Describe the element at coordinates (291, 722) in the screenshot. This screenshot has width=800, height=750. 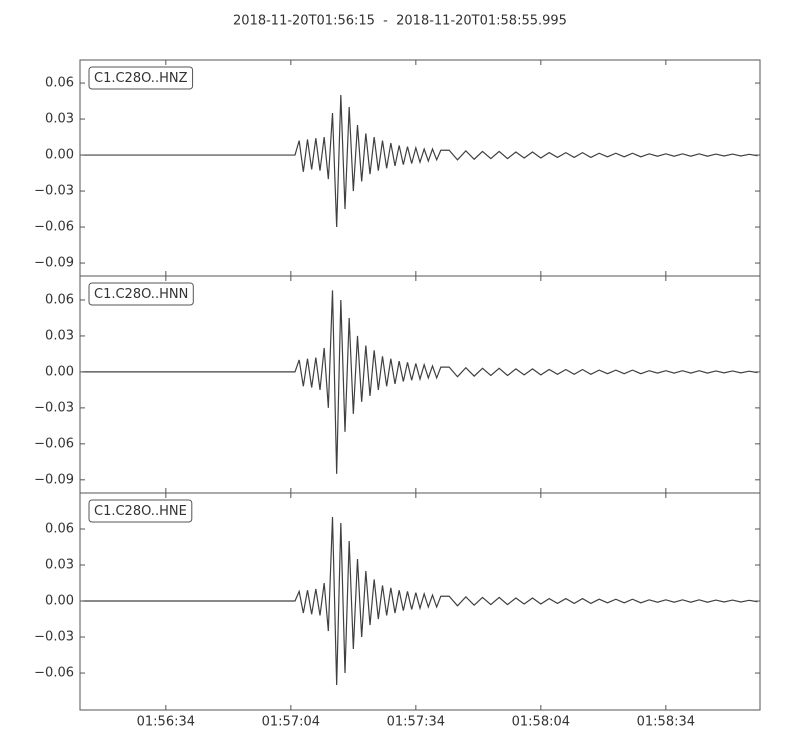
I see `x-tick-label: 01:57:04` at that location.